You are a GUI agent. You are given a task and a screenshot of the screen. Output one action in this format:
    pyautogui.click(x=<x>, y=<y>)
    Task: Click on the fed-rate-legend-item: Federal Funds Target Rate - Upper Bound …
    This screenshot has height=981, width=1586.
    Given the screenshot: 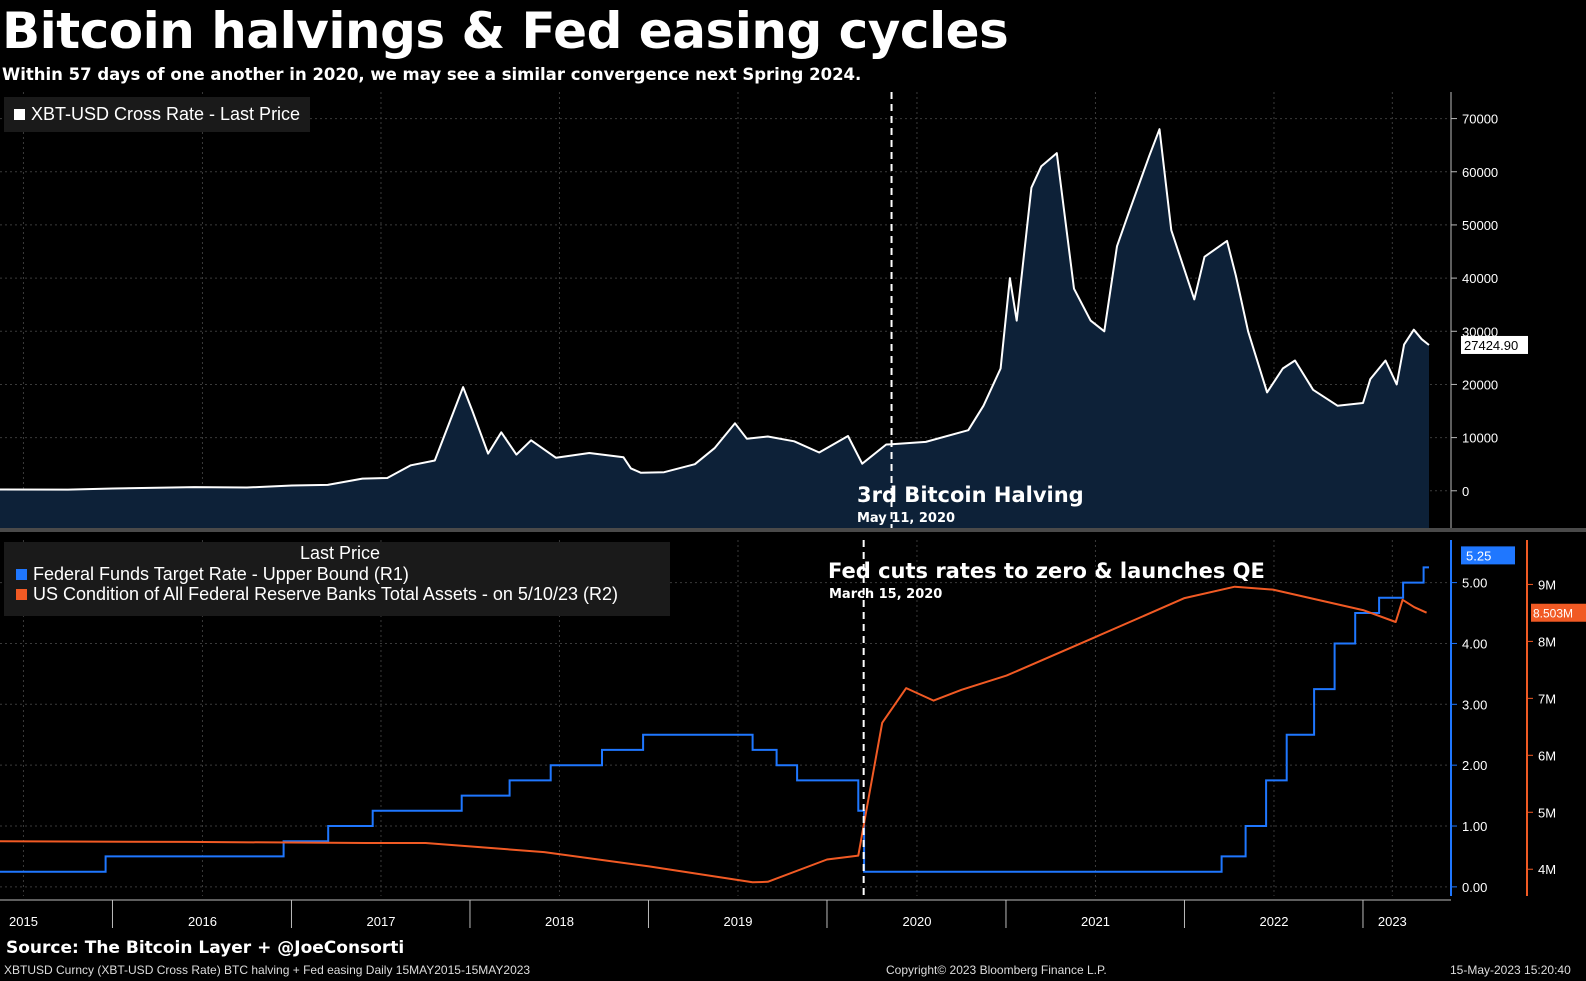 What is the action you would take?
    pyautogui.click(x=337, y=574)
    